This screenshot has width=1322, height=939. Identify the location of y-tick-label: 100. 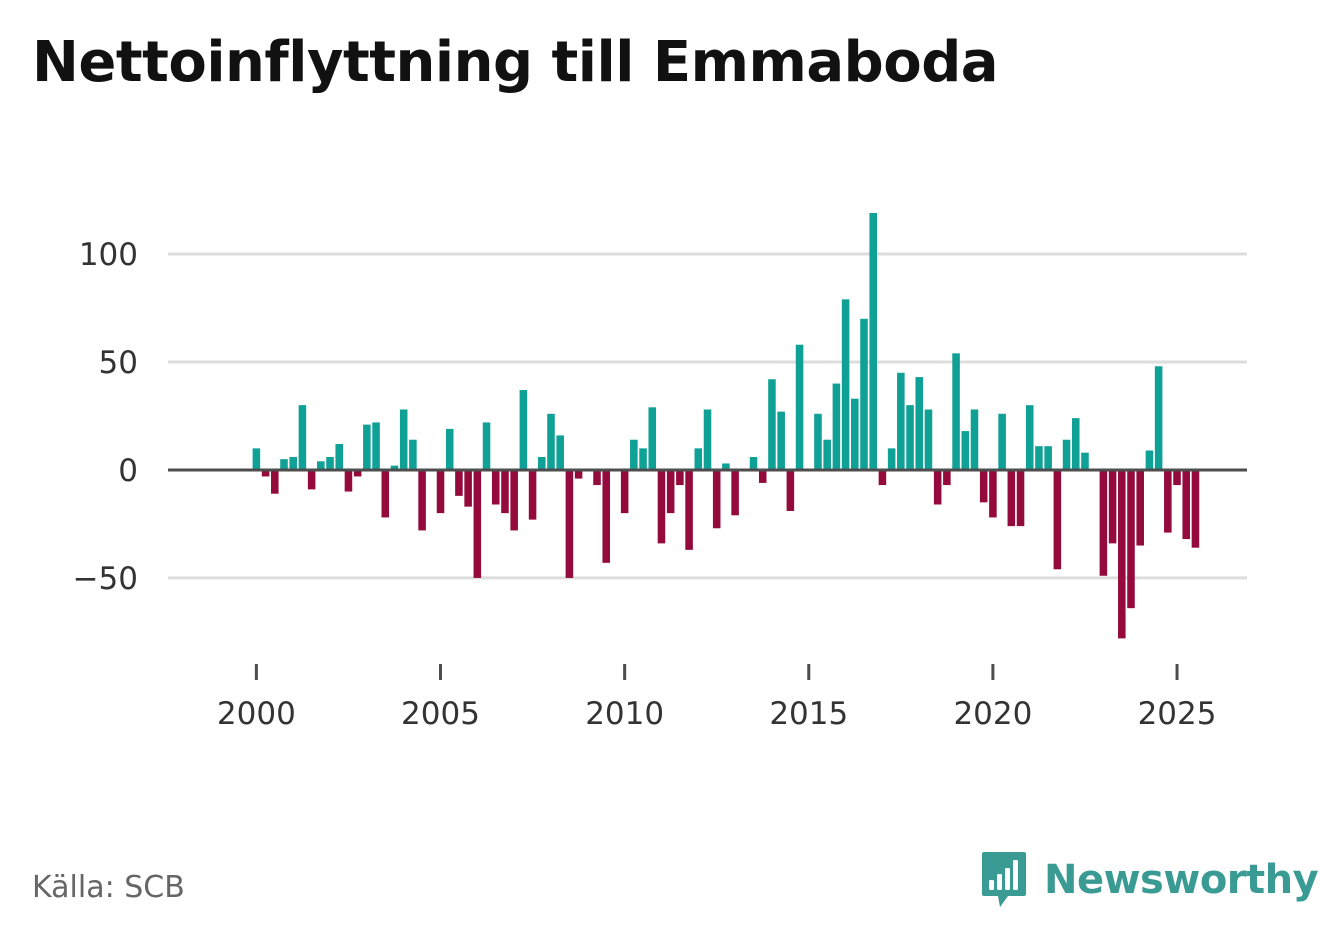
(108, 255).